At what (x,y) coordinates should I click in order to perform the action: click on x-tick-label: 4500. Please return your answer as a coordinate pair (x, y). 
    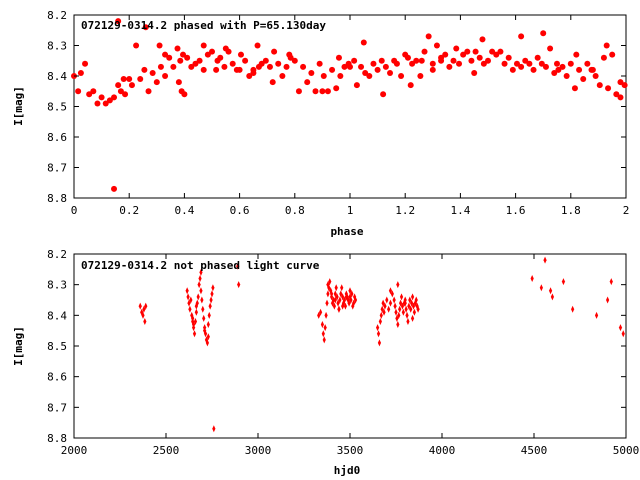
    Looking at the image, I should click on (534, 450).